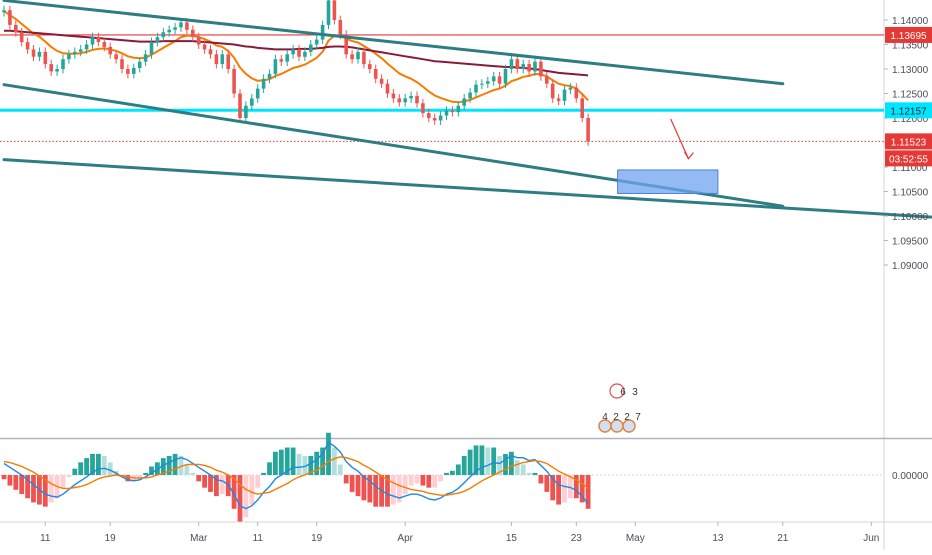 Image resolution: width=932 pixels, height=555 pixels. What do you see at coordinates (908, 141) in the screenshot?
I see `price-label-last` at bounding box center [908, 141].